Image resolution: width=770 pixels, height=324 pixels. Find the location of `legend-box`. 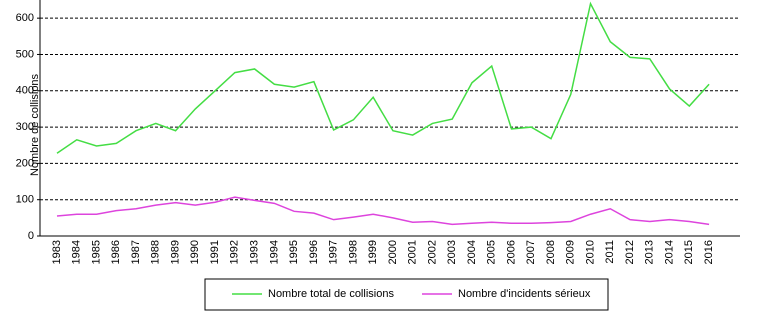

legend-box is located at coordinates (406, 294).